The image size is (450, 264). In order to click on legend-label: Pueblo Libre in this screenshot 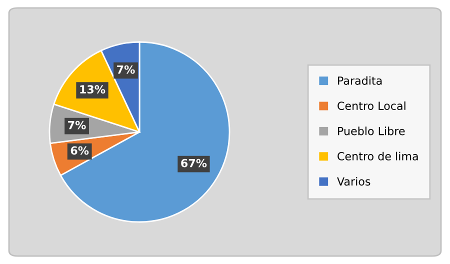, I will do `click(371, 131)`.